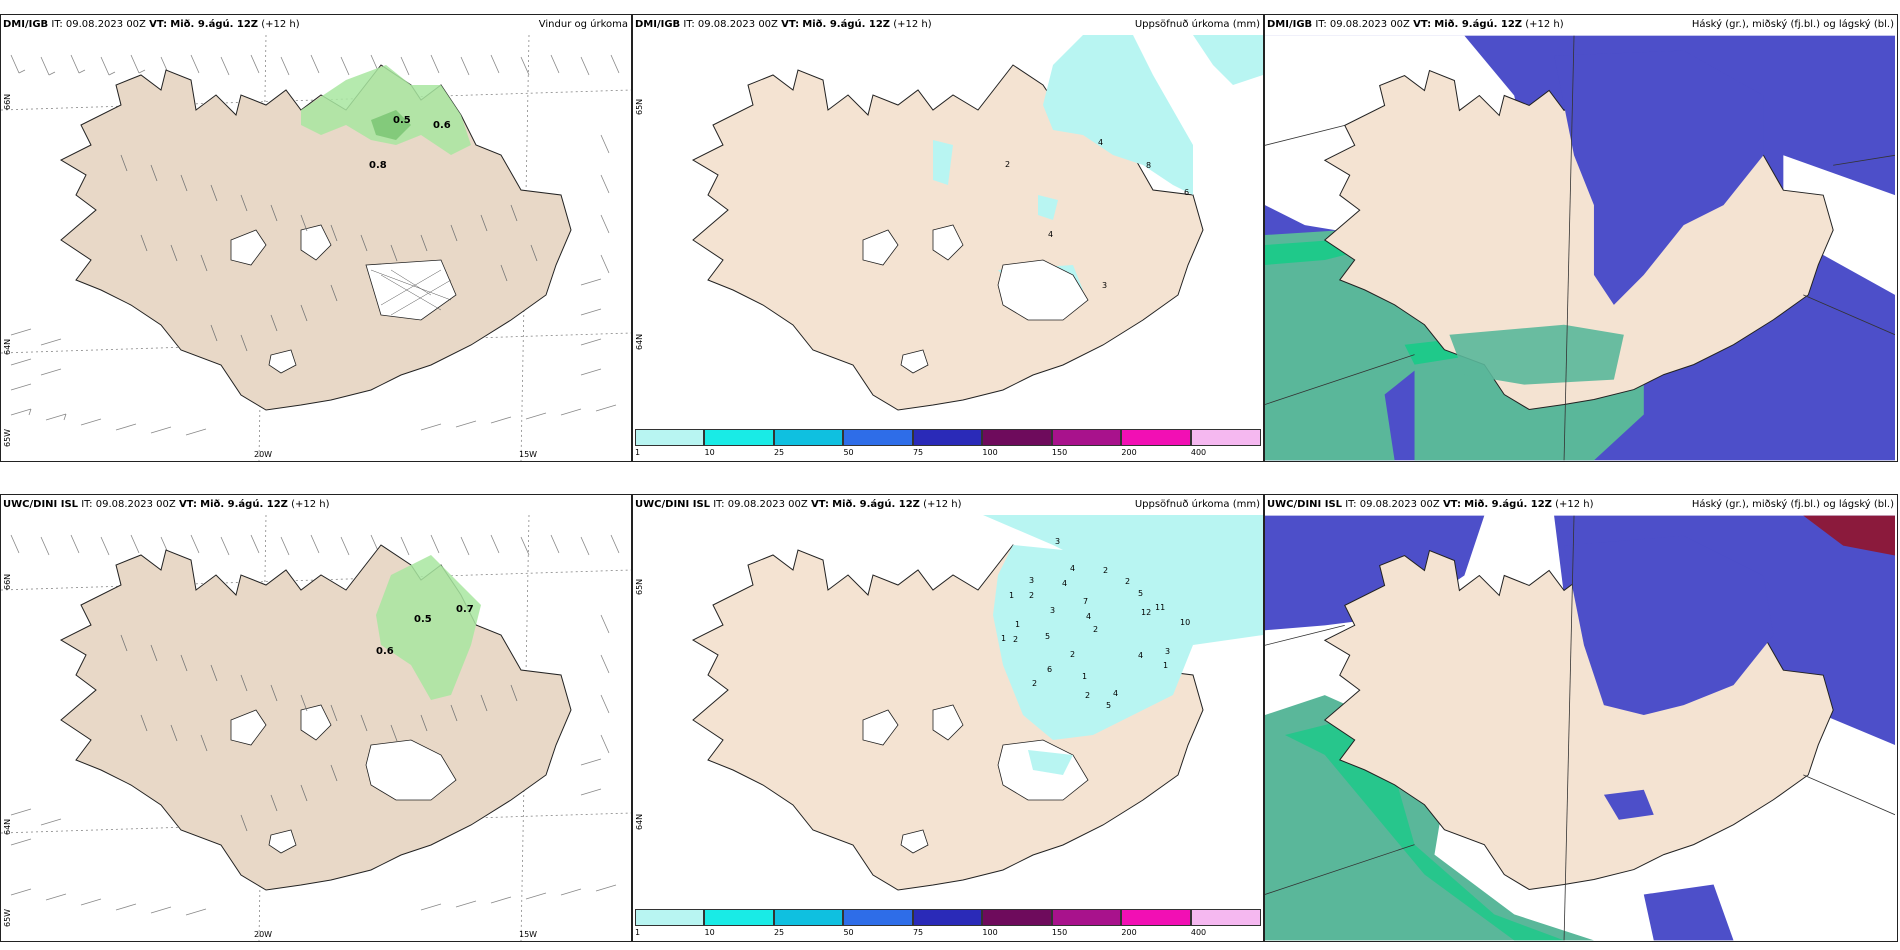 Image resolution: width=1900 pixels, height=950 pixels. Describe the element at coordinates (1228, 60) in the screenshot. I see `precip-area-ne` at that location.